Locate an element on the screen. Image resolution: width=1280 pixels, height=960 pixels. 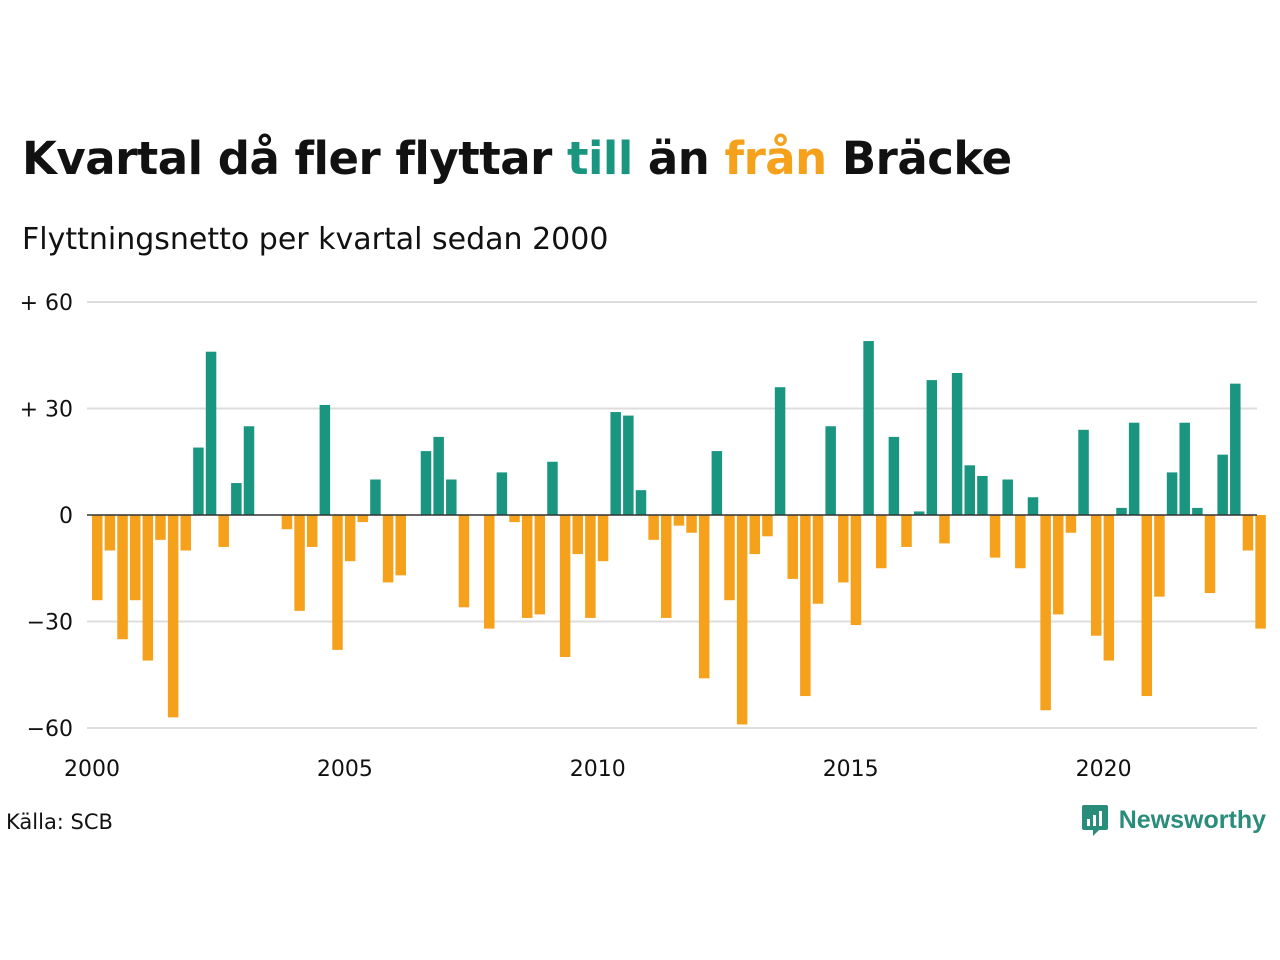
y-tick-label: −60 is located at coordinates (50, 729).